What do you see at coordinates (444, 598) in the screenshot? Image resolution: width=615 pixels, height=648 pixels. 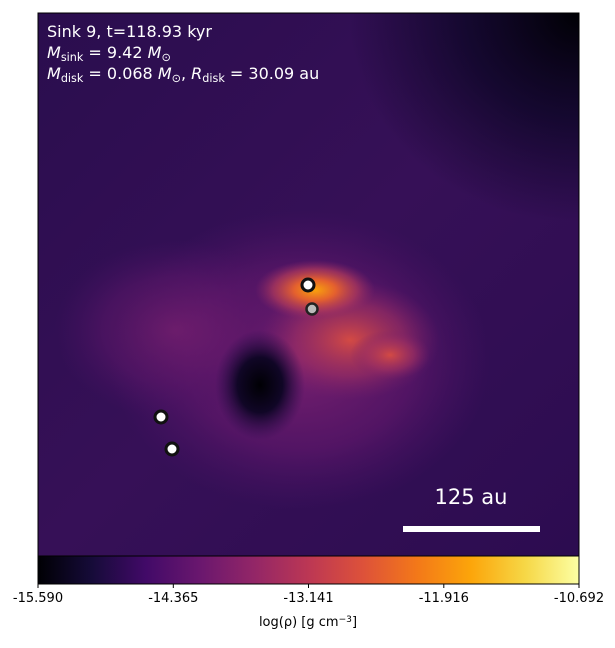 I see `tick-label: -11.916` at bounding box center [444, 598].